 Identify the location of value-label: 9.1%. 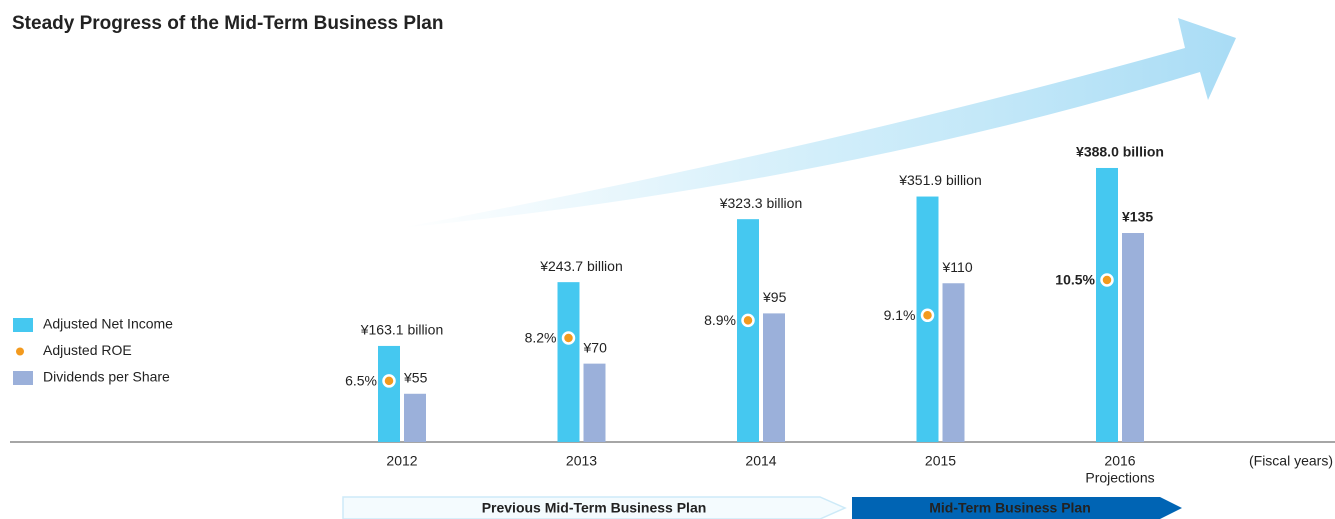
(900, 315).